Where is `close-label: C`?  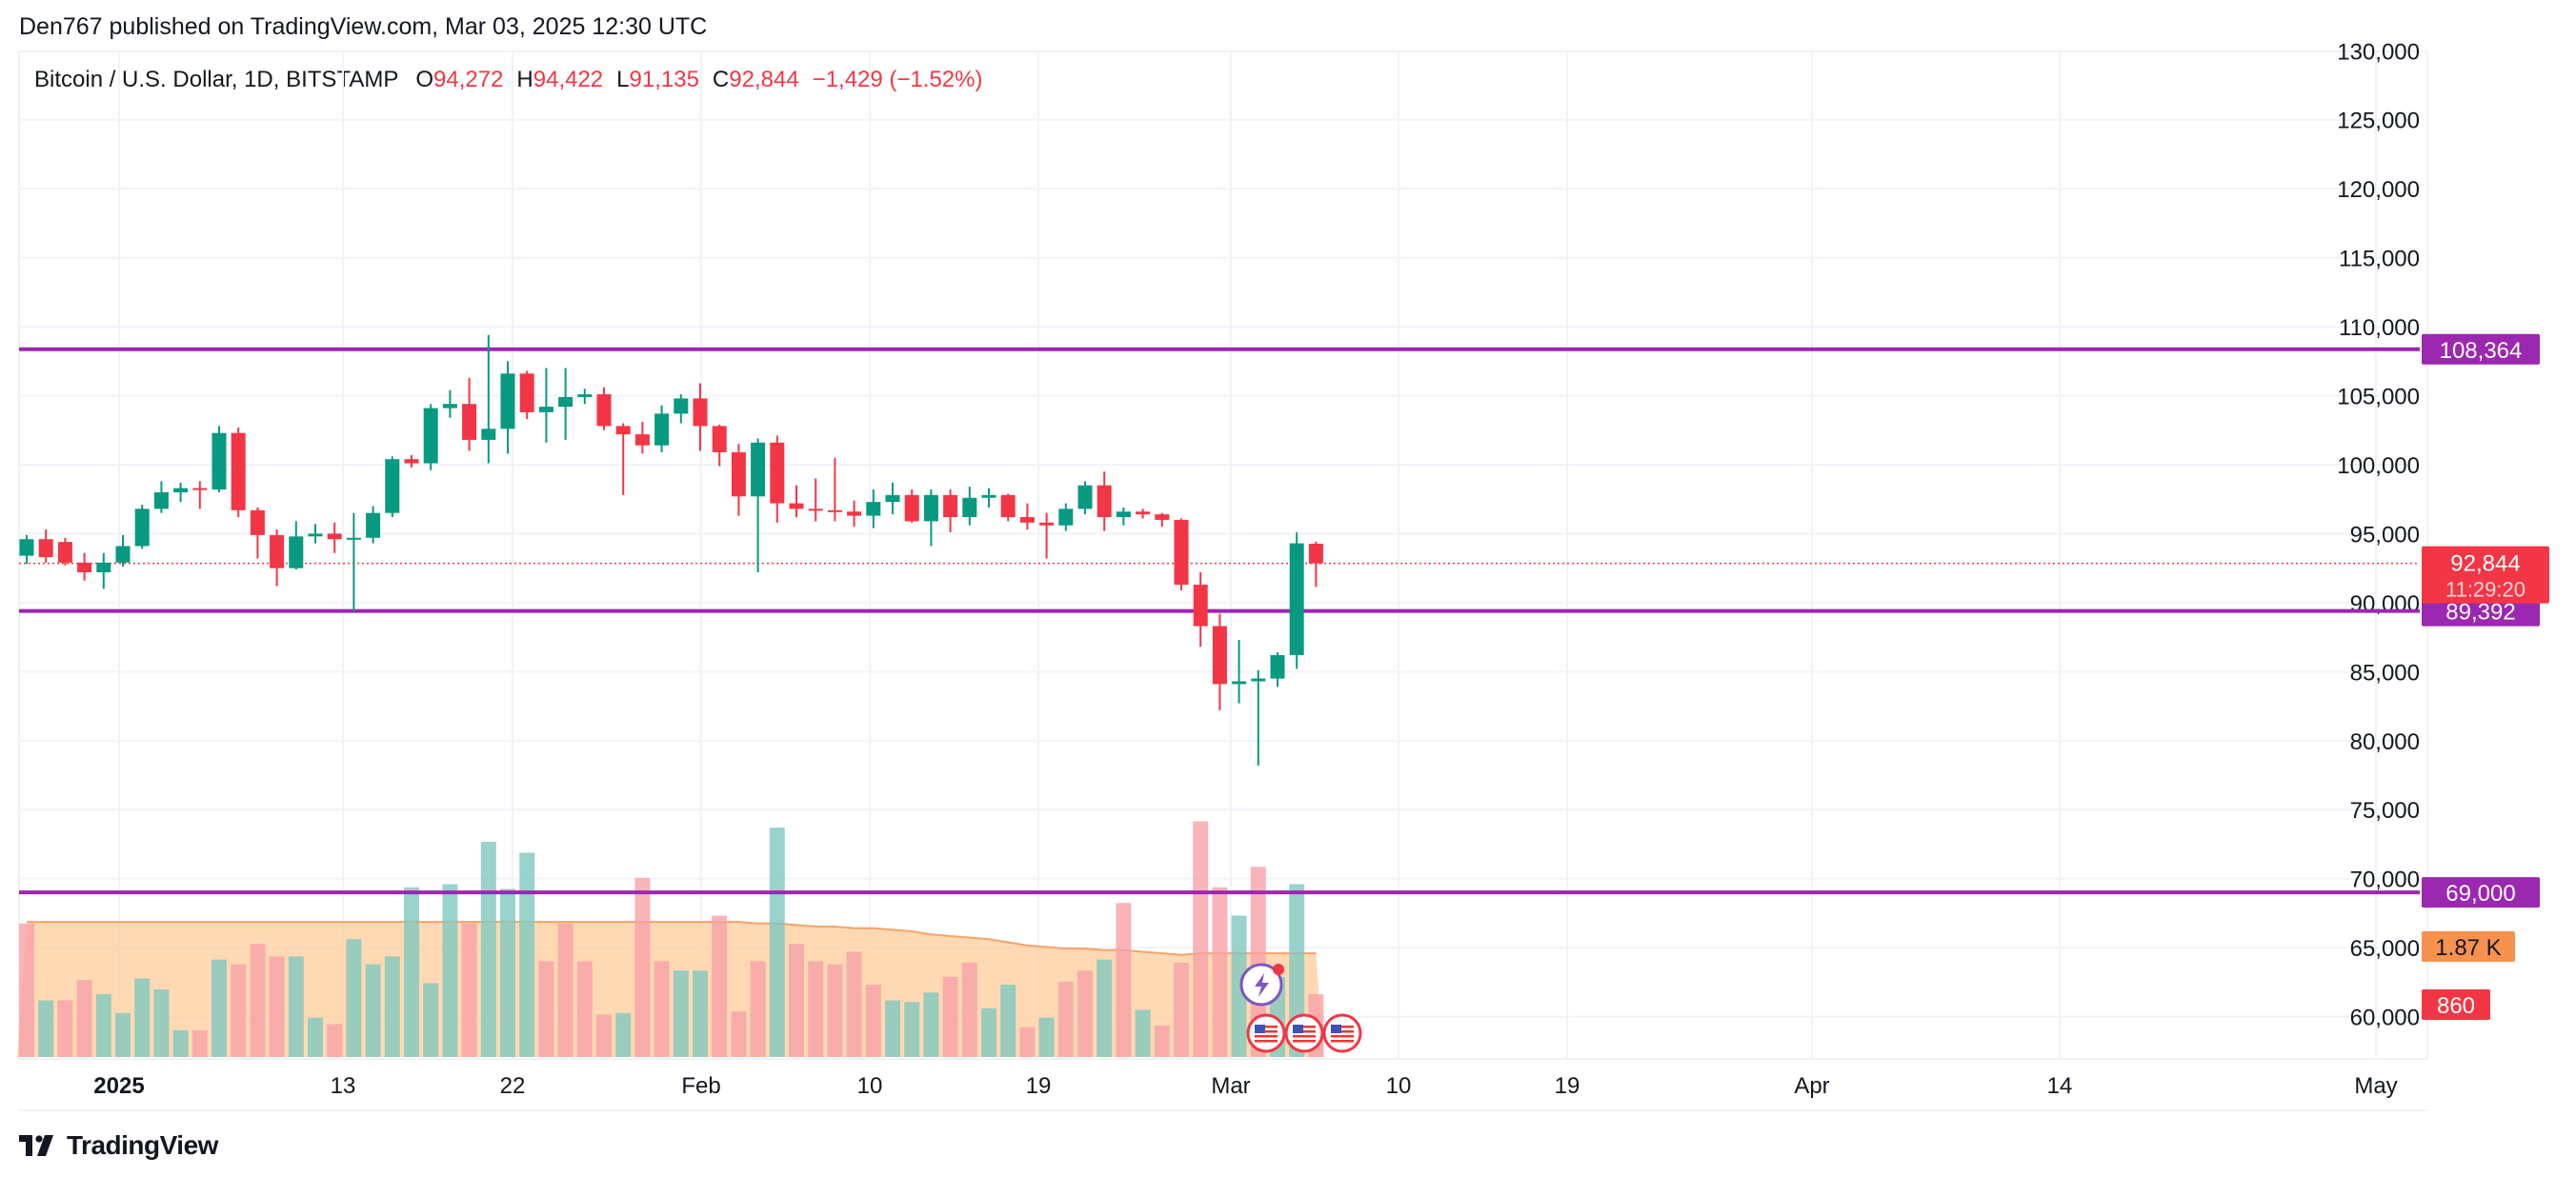
close-label: C is located at coordinates (721, 79).